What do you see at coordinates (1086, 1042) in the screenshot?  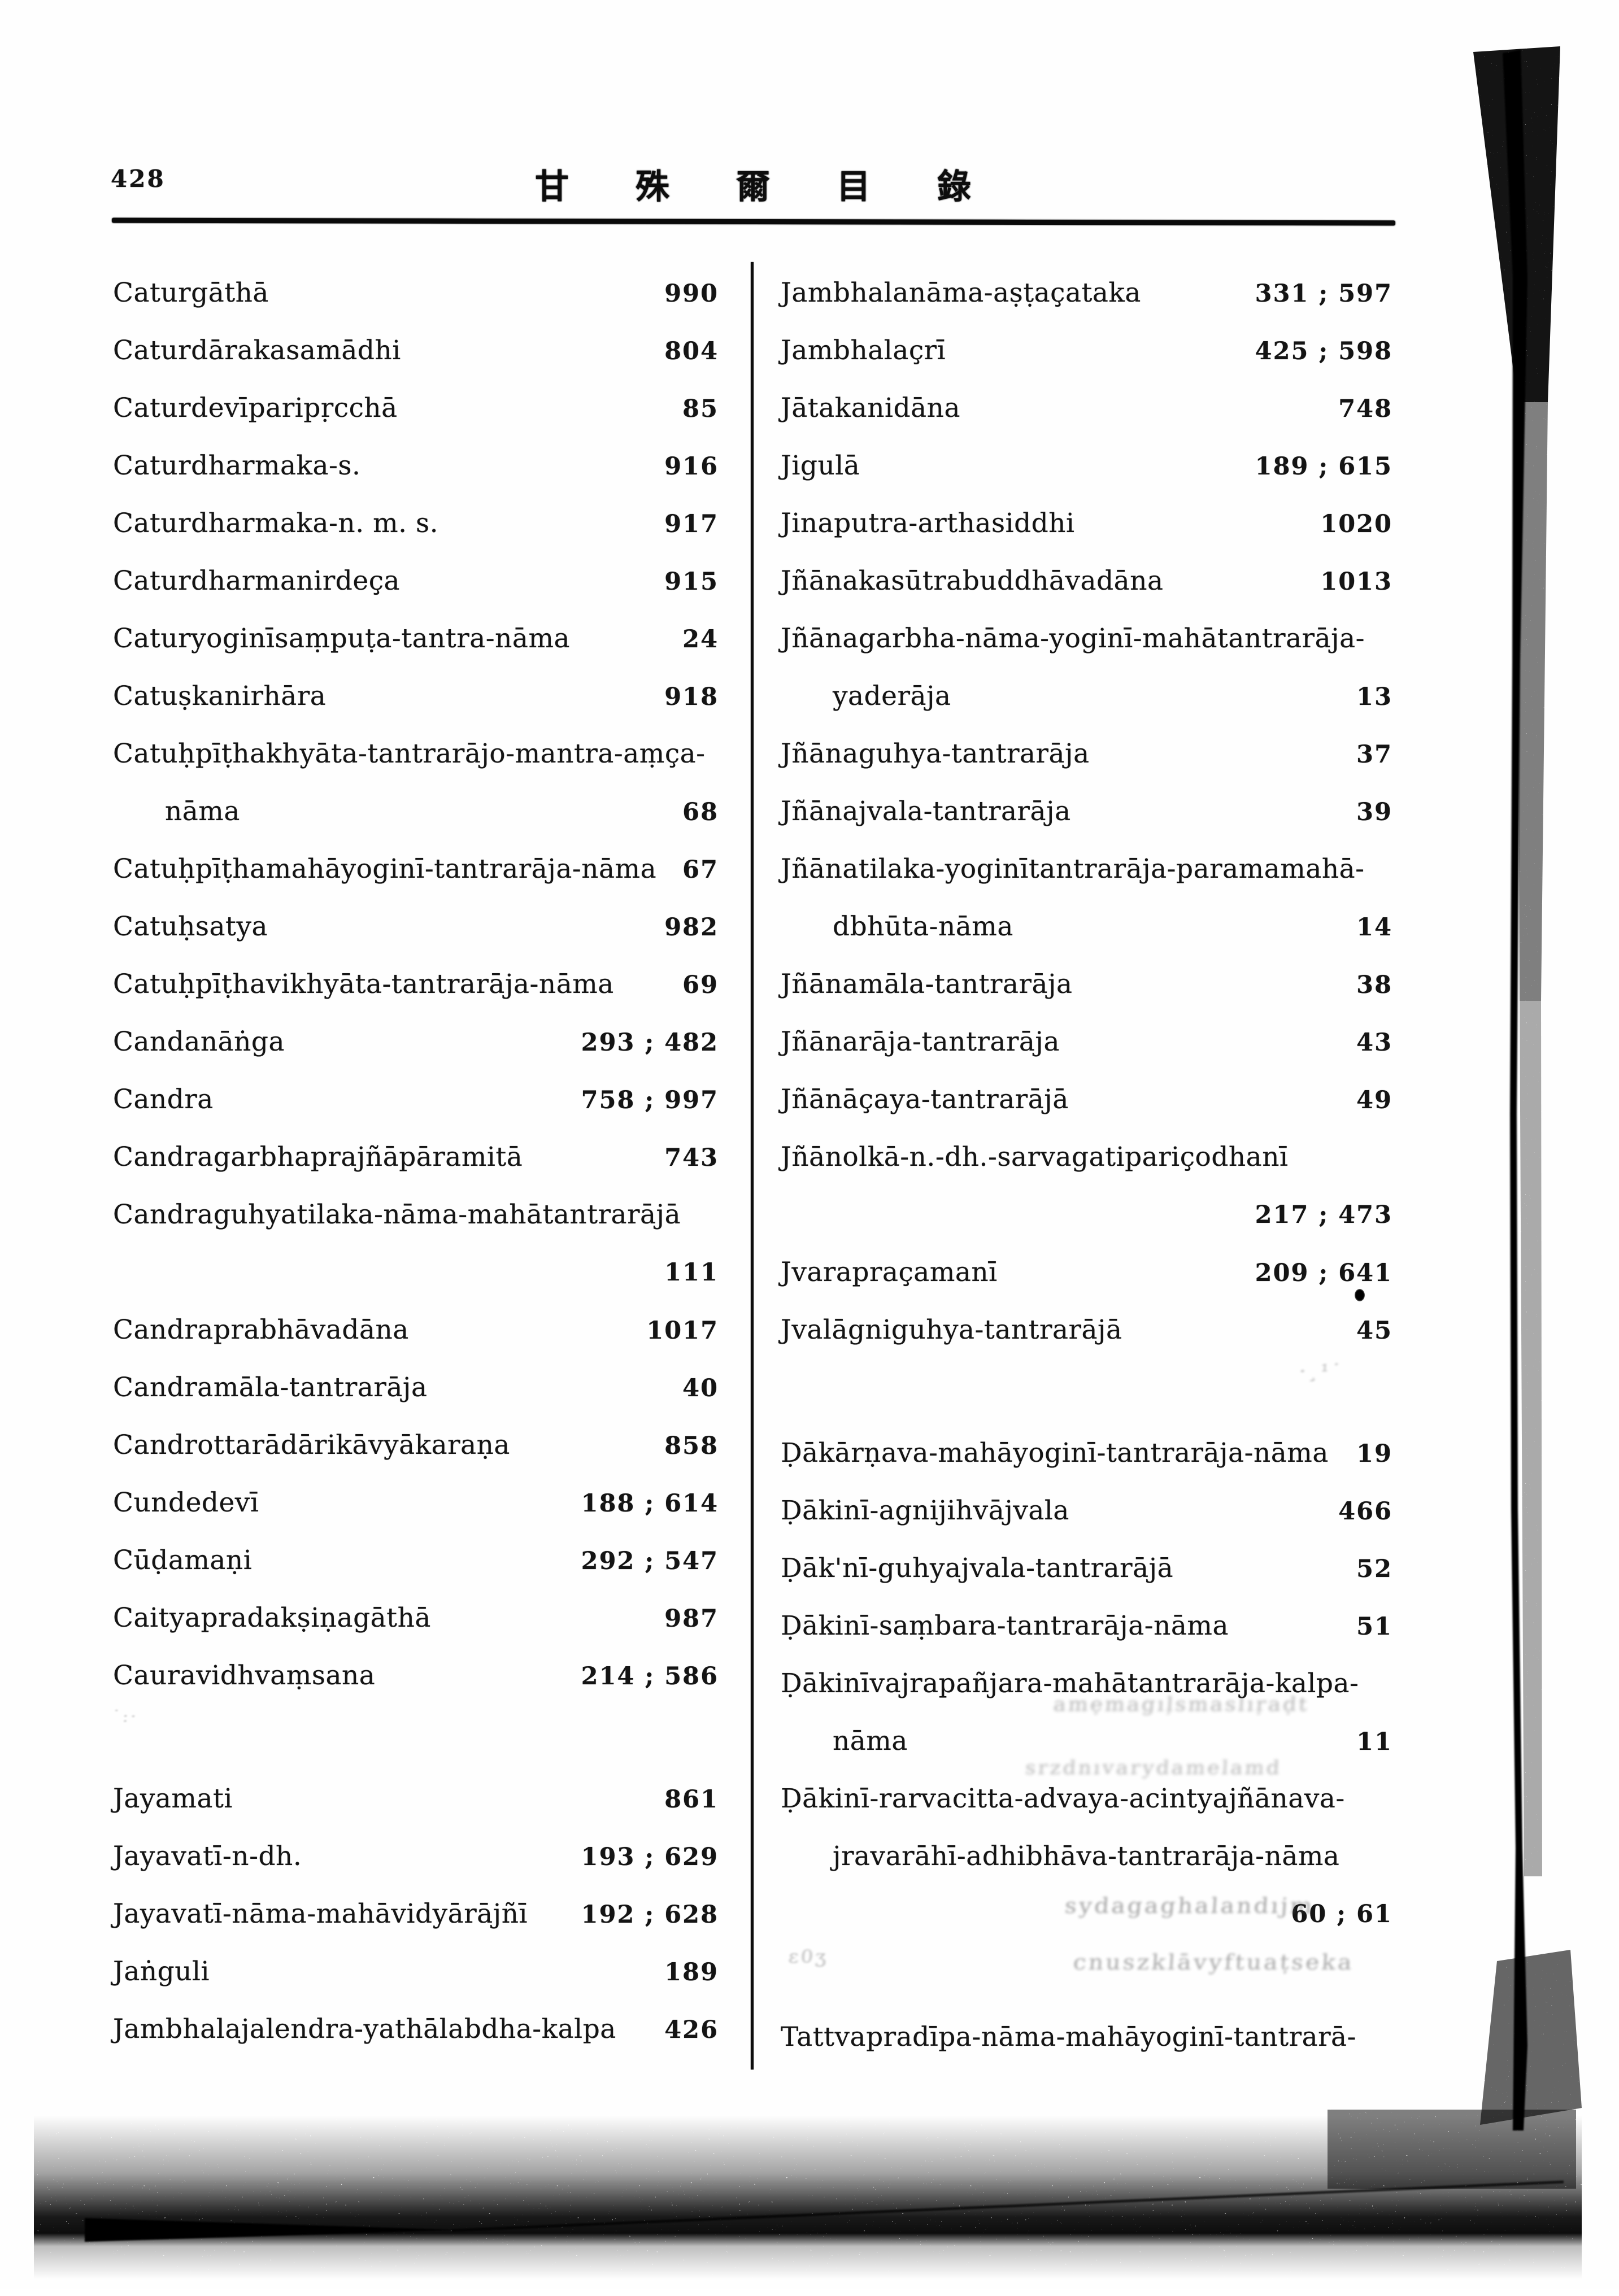 I see `index-entry-row: Jñānarāja-tantrarāja 43` at bounding box center [1086, 1042].